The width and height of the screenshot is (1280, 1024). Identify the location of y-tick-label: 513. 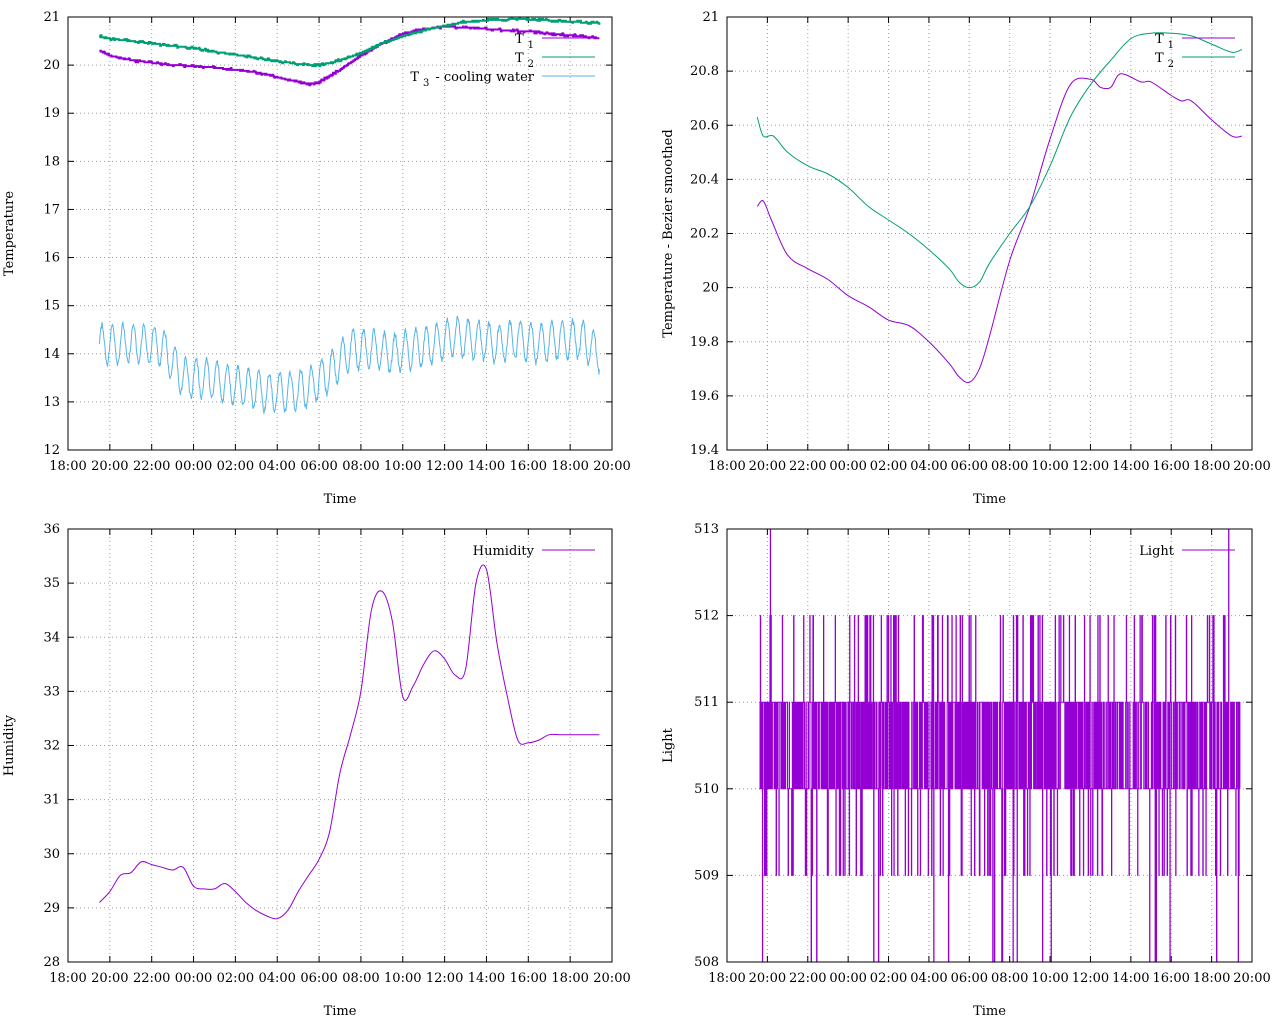
(706, 529).